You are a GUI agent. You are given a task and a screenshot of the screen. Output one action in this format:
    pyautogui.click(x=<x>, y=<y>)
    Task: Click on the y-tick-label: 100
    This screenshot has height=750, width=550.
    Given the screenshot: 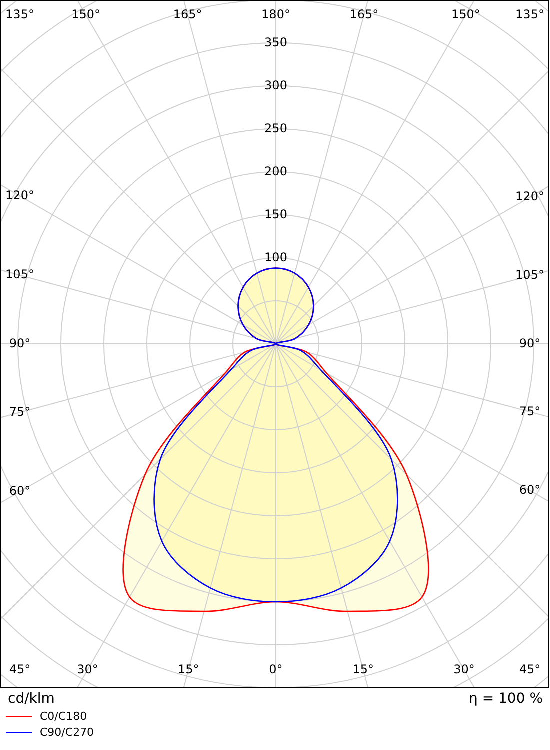 What is the action you would take?
    pyautogui.click(x=276, y=257)
    